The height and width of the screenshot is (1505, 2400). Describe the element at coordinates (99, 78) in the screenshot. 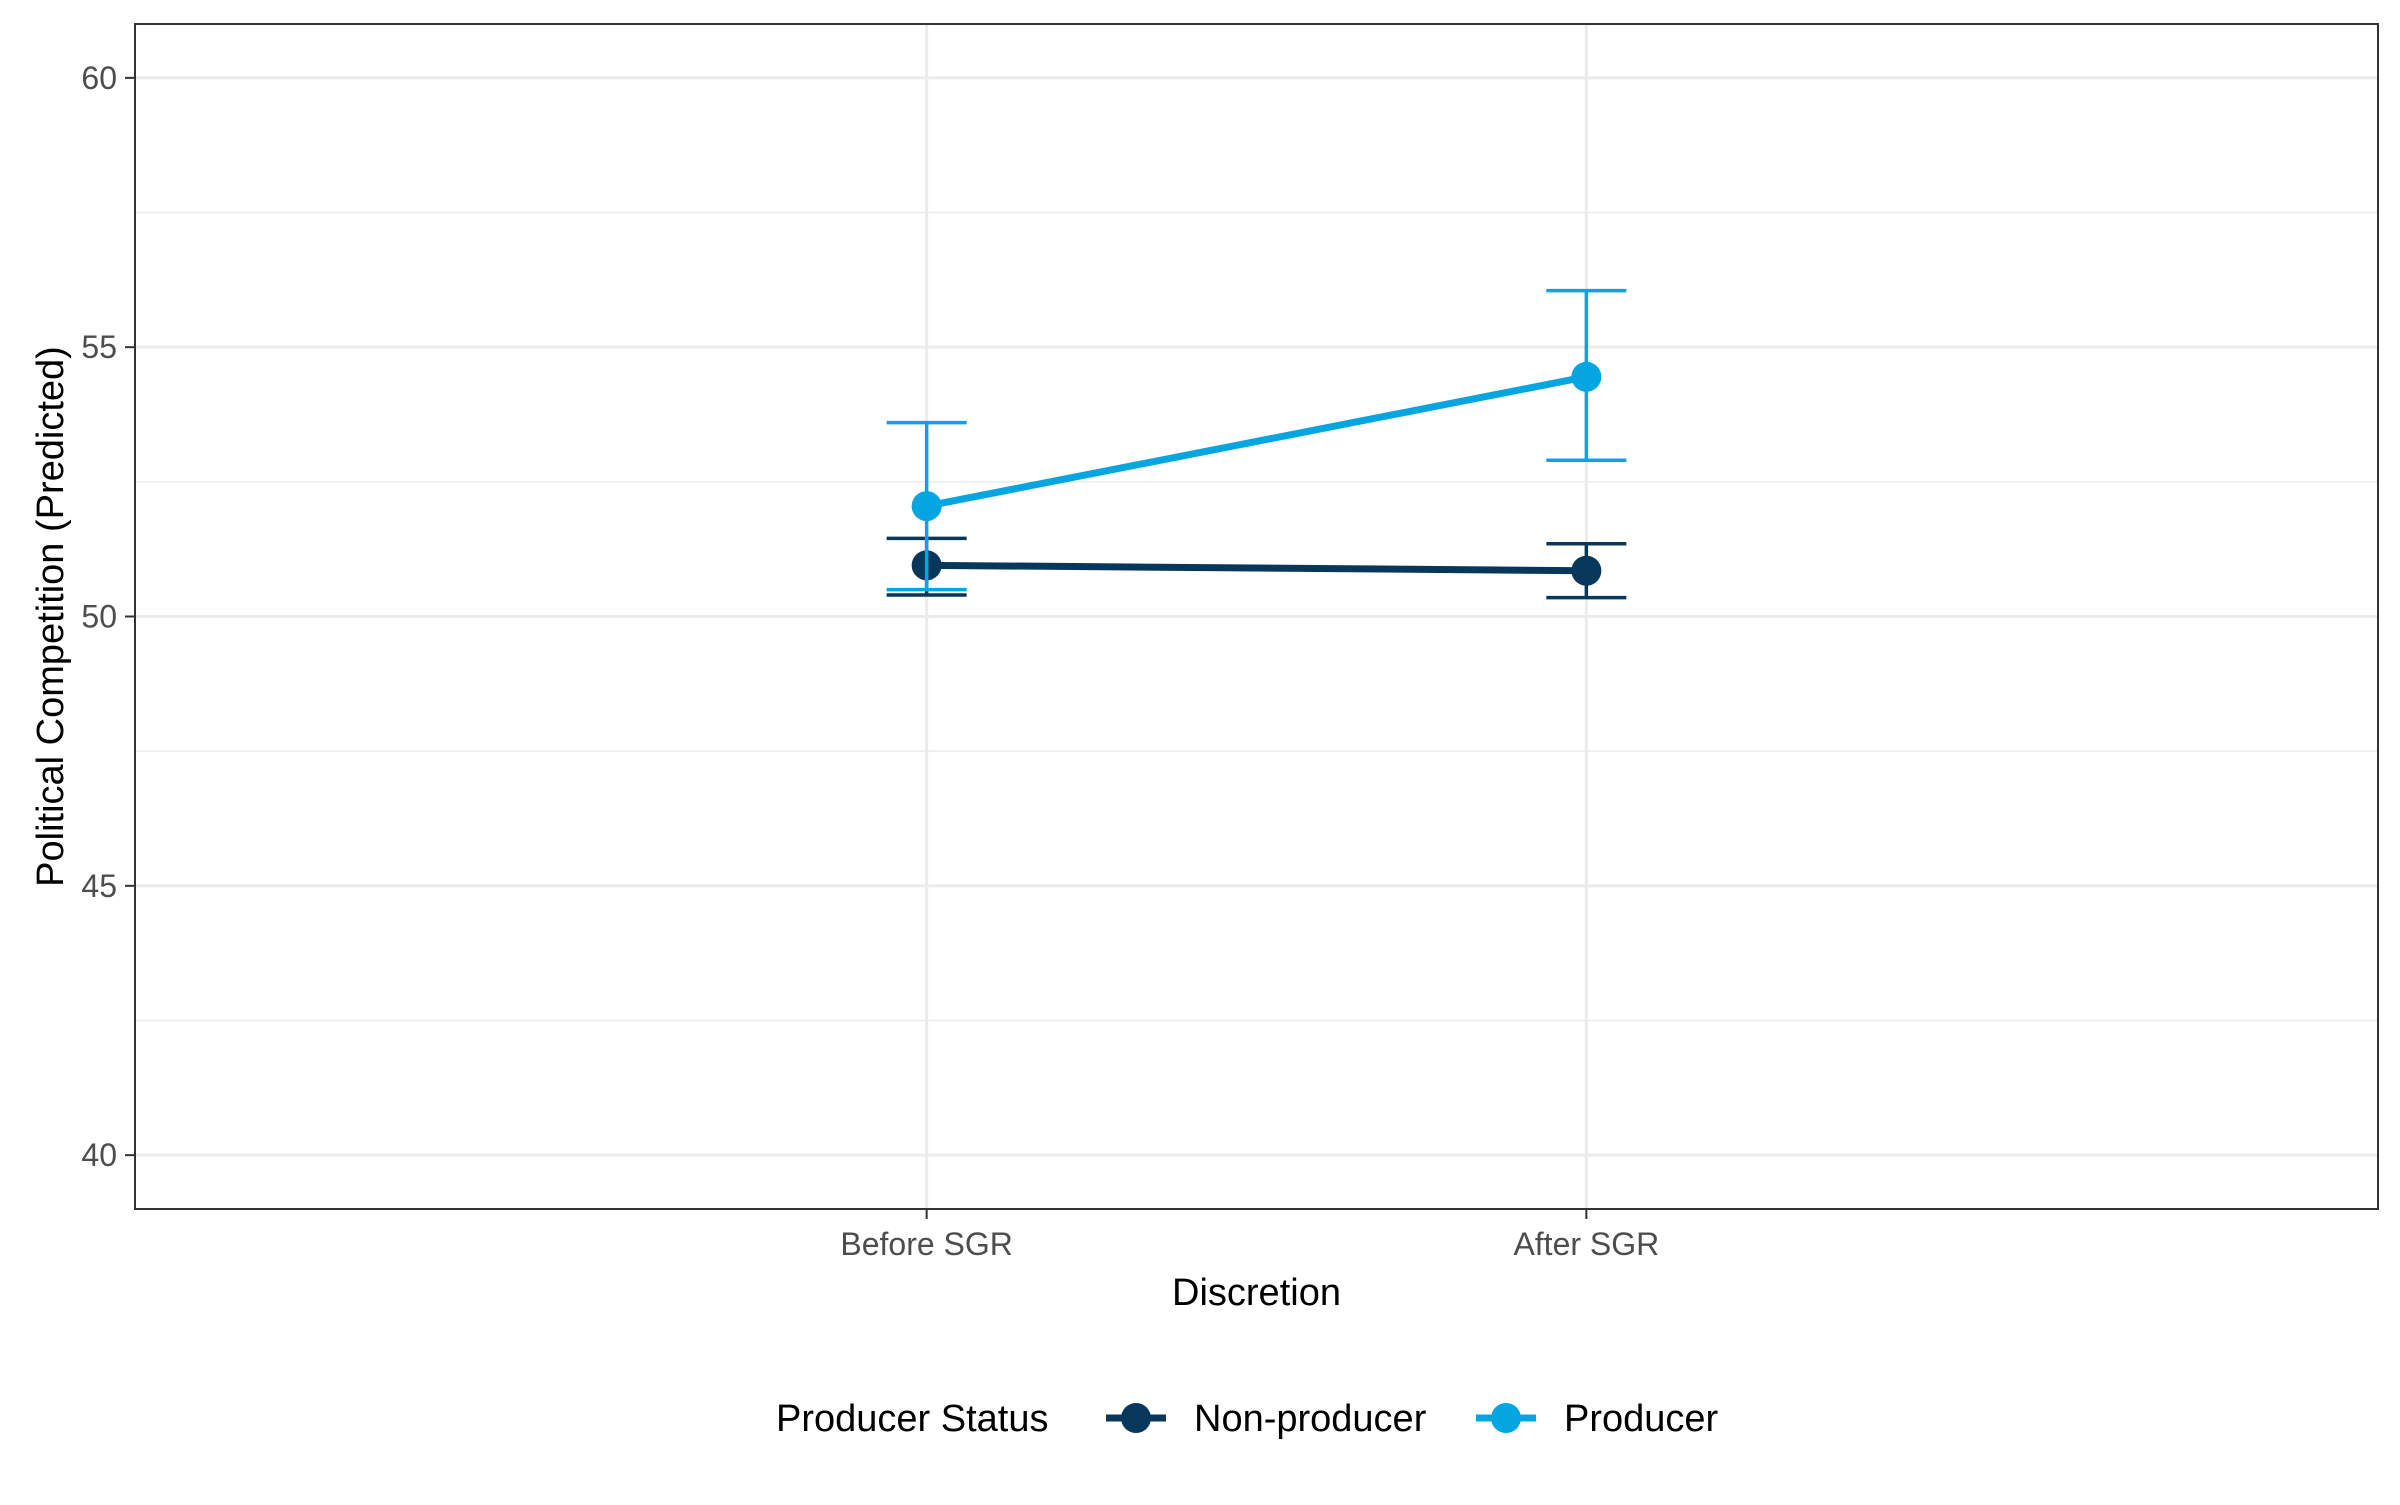

I see `y-tick-label: 60` at that location.